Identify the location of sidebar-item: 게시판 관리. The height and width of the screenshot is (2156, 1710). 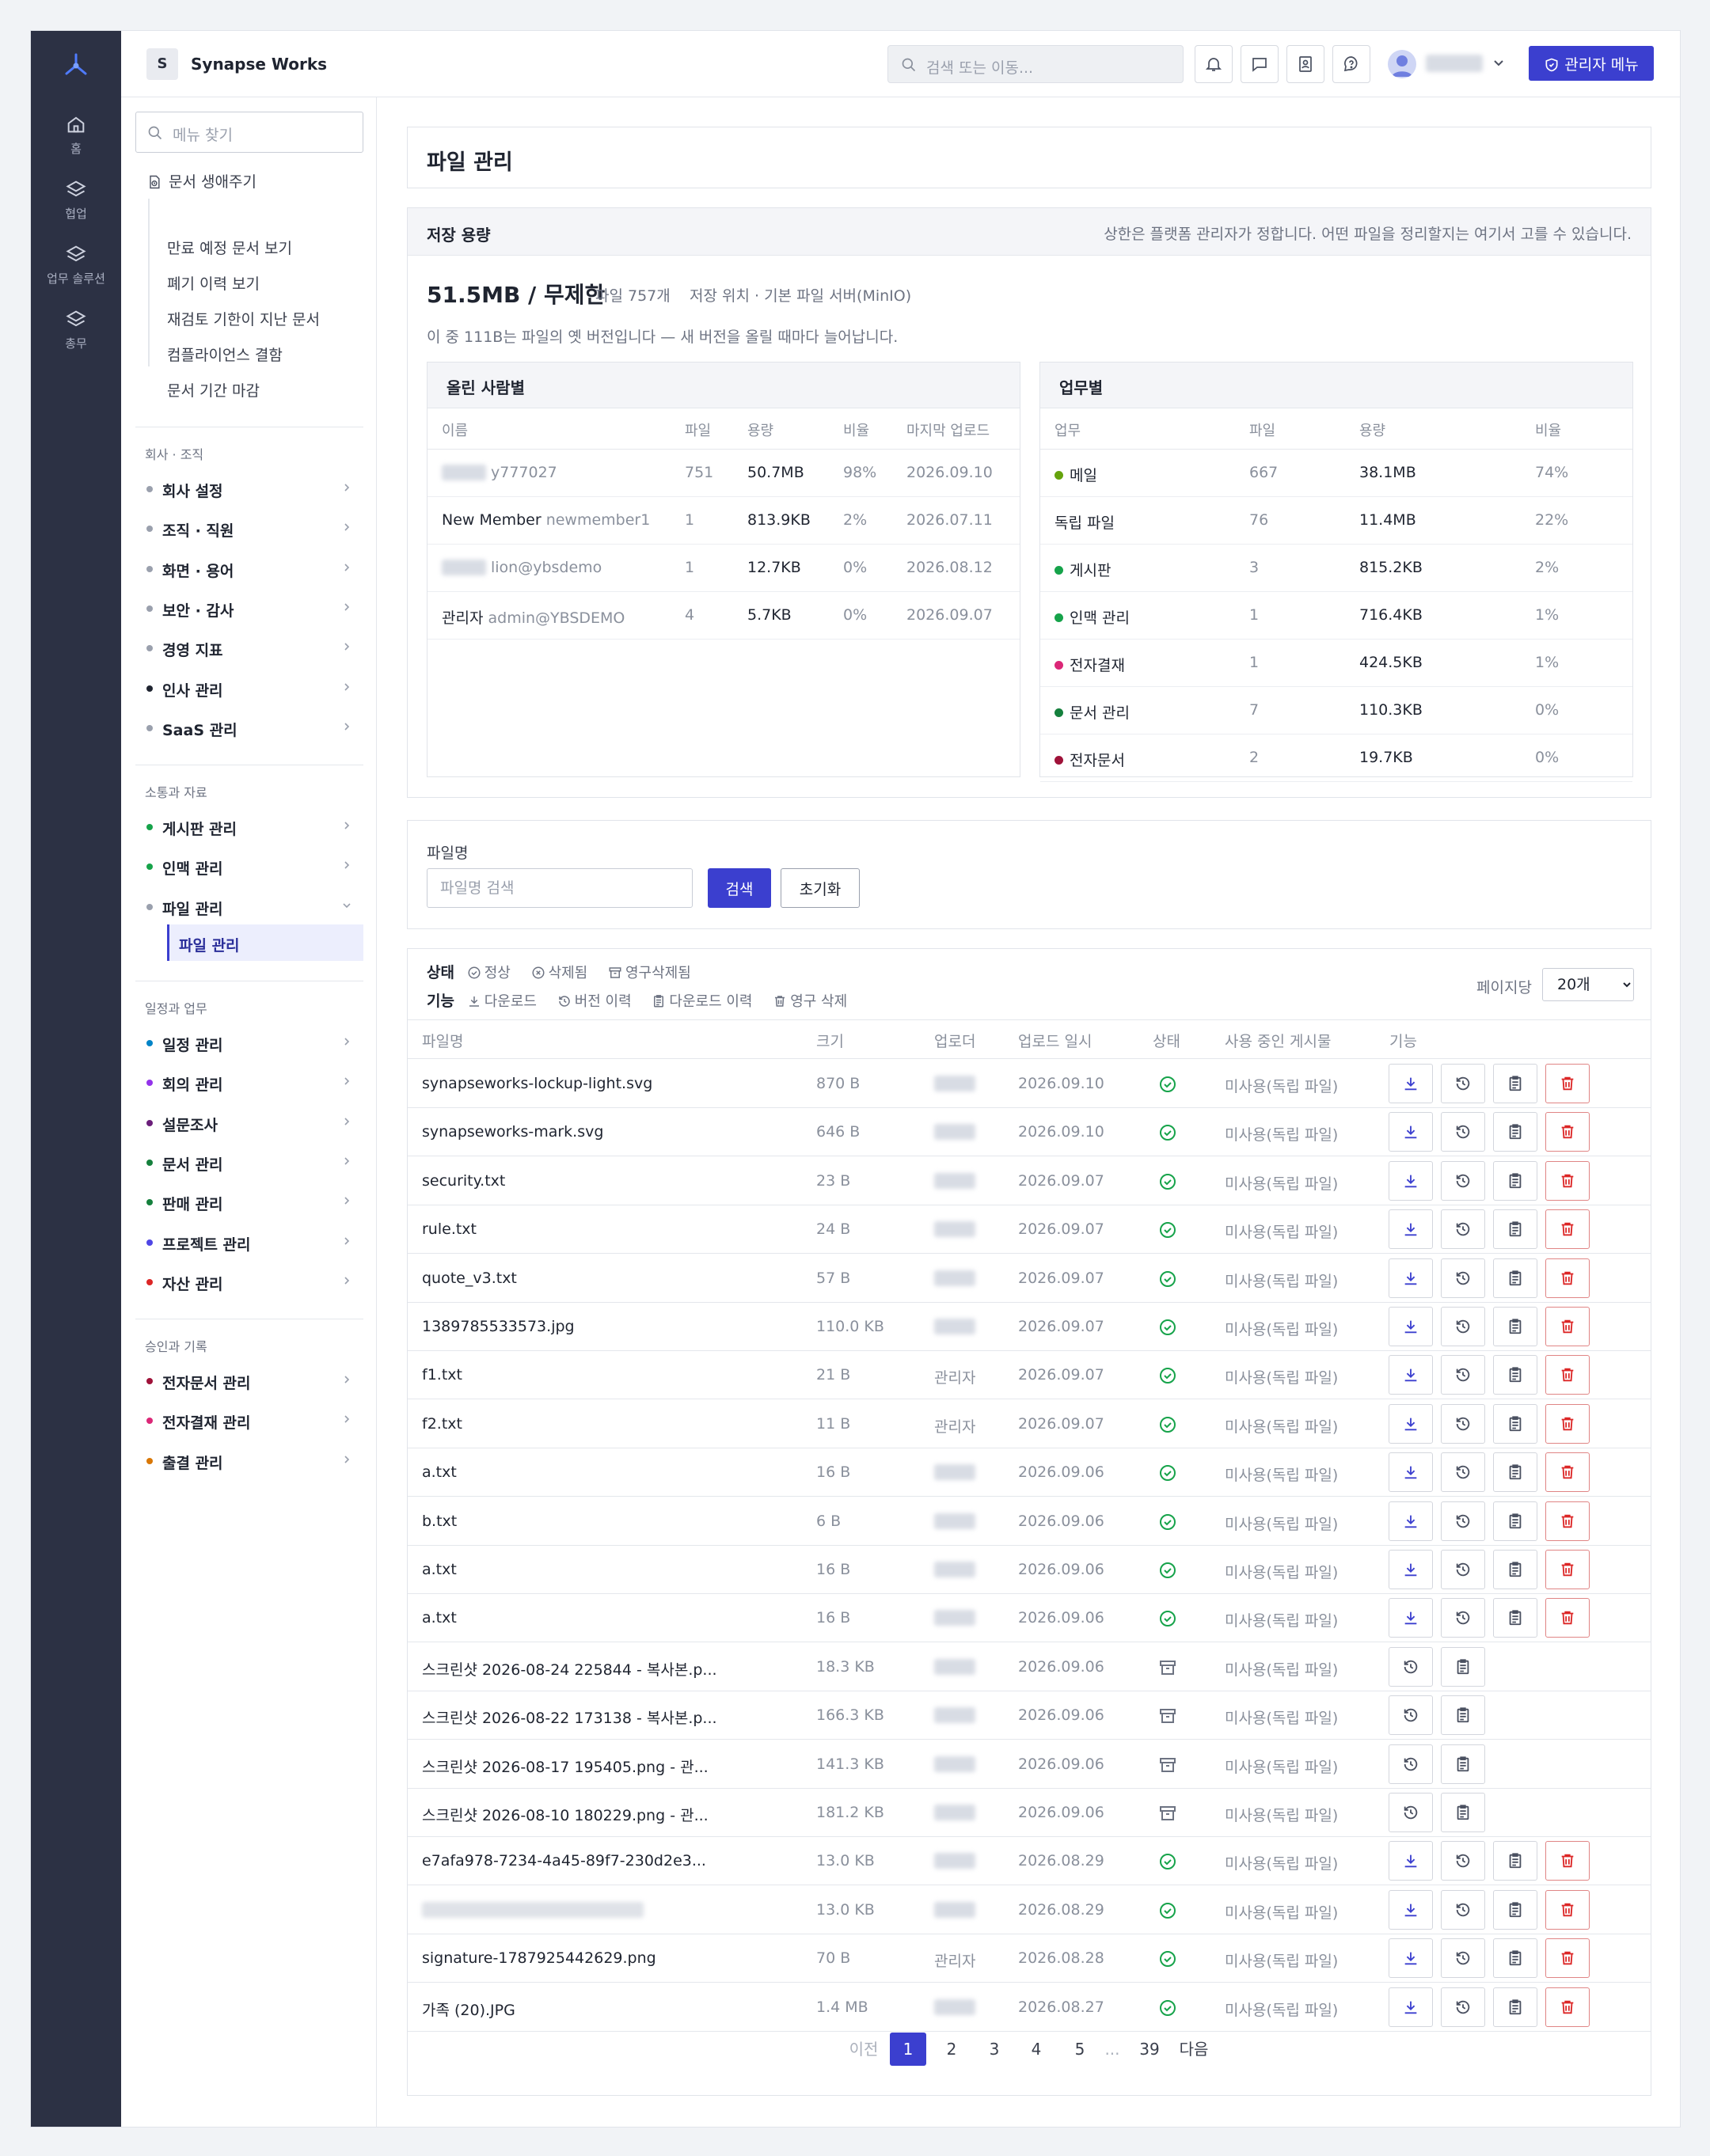
(249, 826).